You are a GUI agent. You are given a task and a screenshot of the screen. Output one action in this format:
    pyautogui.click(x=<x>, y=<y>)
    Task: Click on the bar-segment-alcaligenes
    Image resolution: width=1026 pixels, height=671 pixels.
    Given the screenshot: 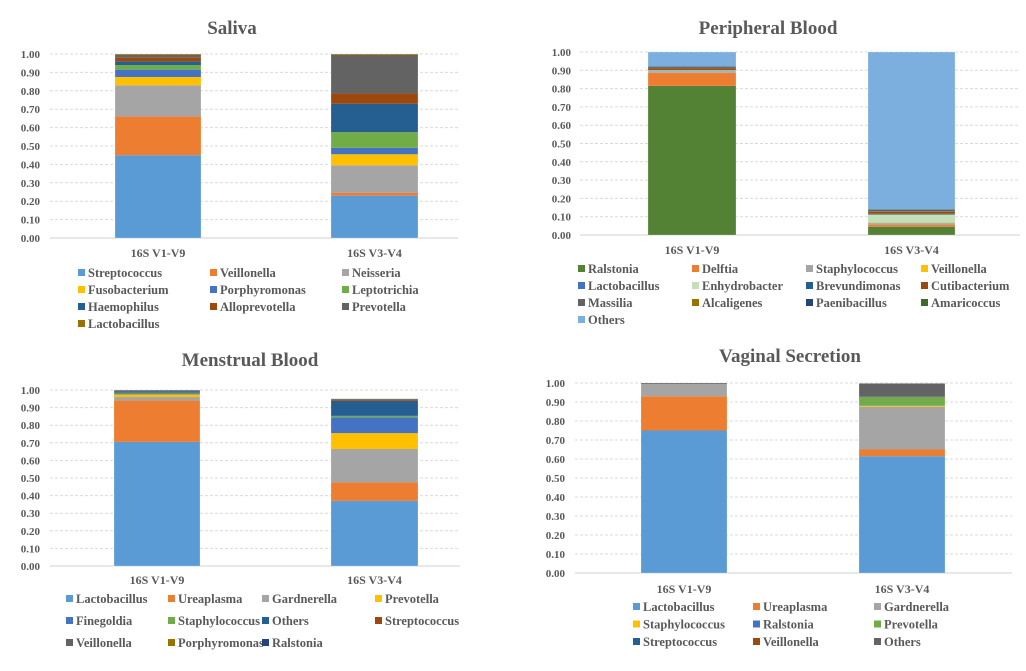 What is the action you would take?
    pyautogui.click(x=911, y=211)
    